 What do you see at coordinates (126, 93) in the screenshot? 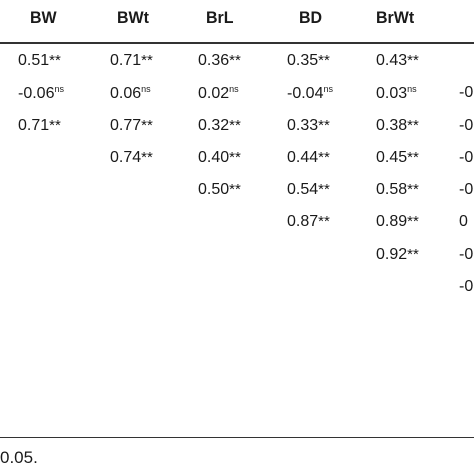
I see `cell-value: 0.06` at bounding box center [126, 93].